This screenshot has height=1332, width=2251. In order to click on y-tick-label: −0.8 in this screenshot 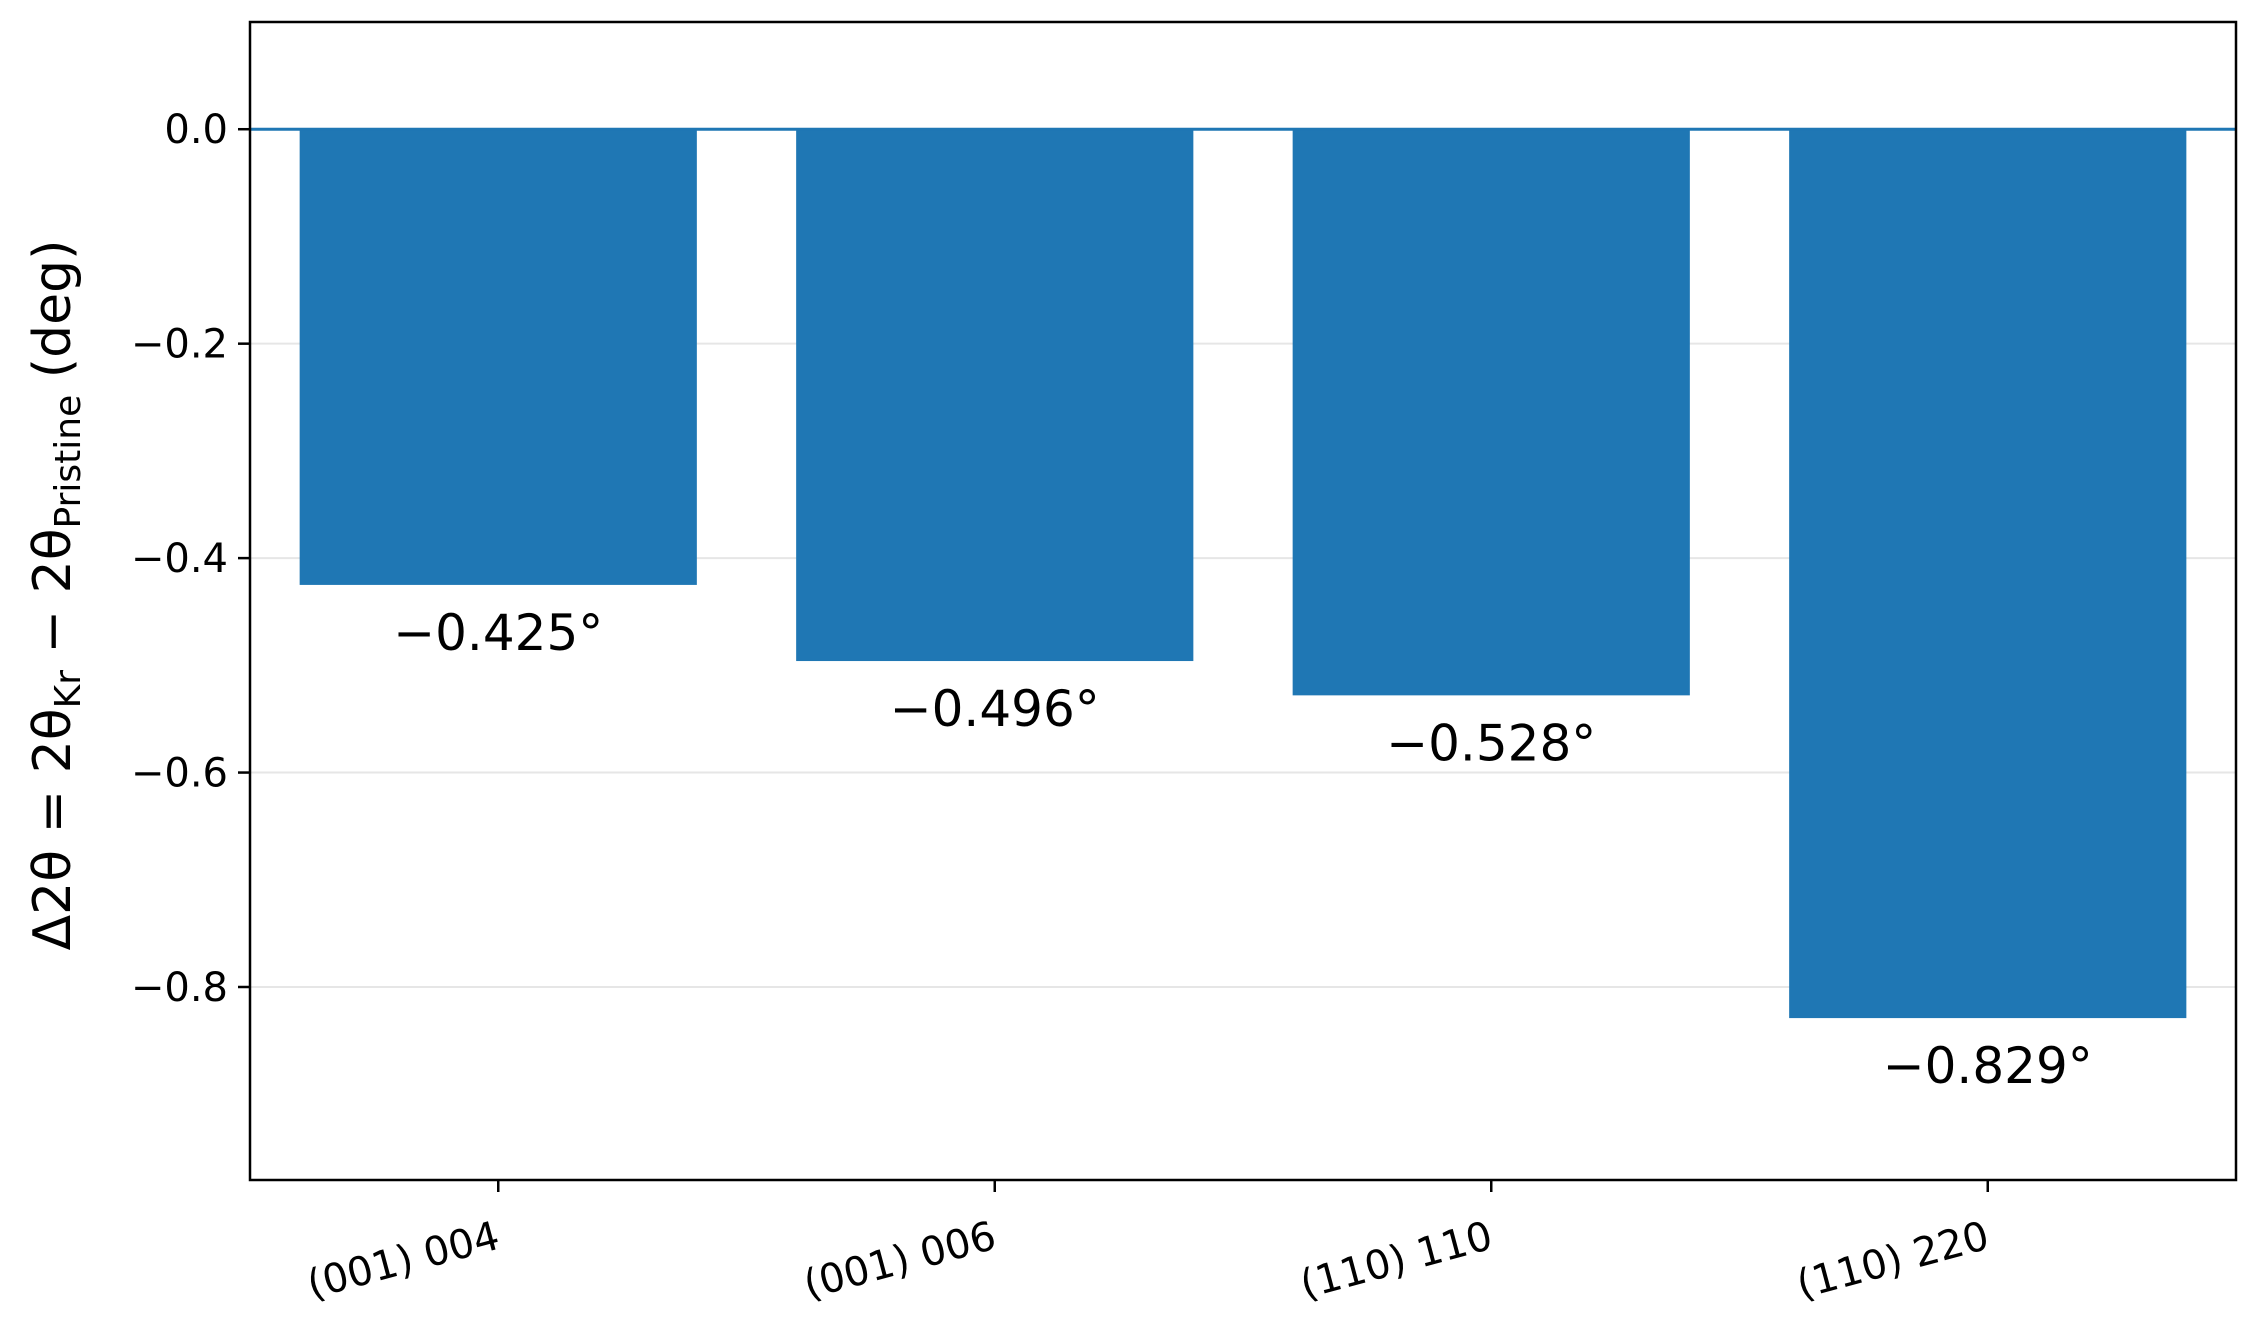, I will do `click(179, 988)`.